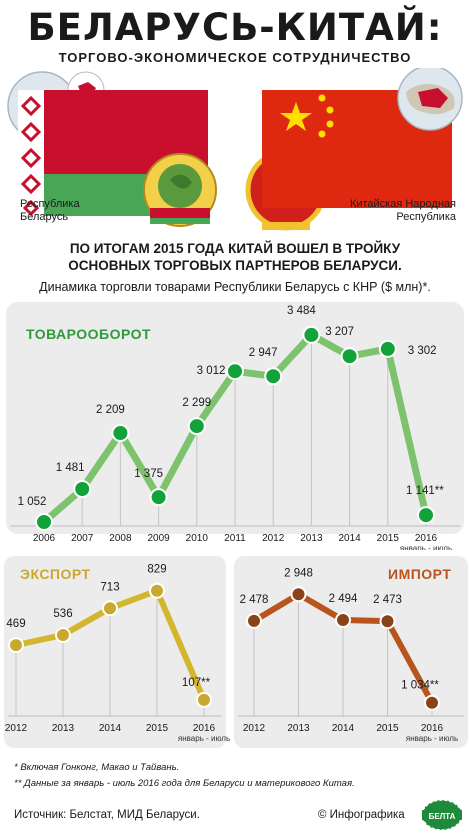 The image size is (470, 838). I want to click on import-title: ИМПОРТ, so click(420, 574).